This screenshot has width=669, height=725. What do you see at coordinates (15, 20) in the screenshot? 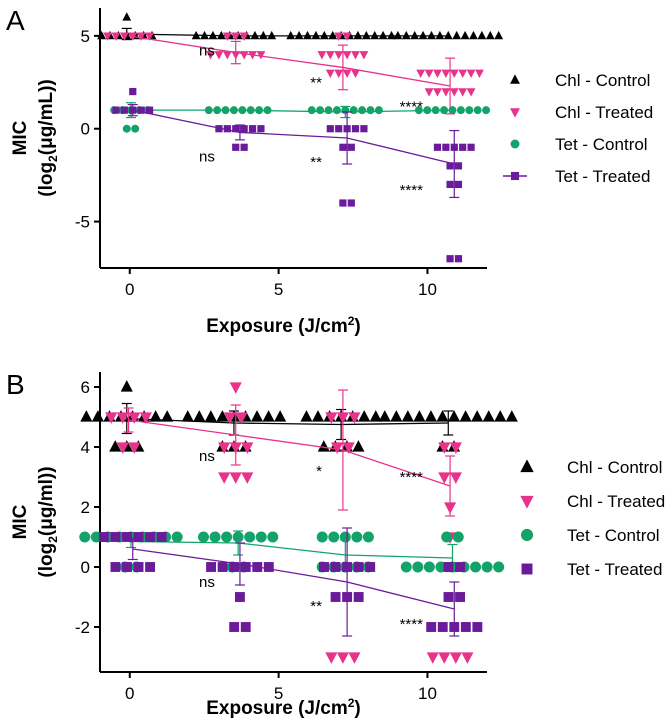
I see `panel-letter: A` at bounding box center [15, 20].